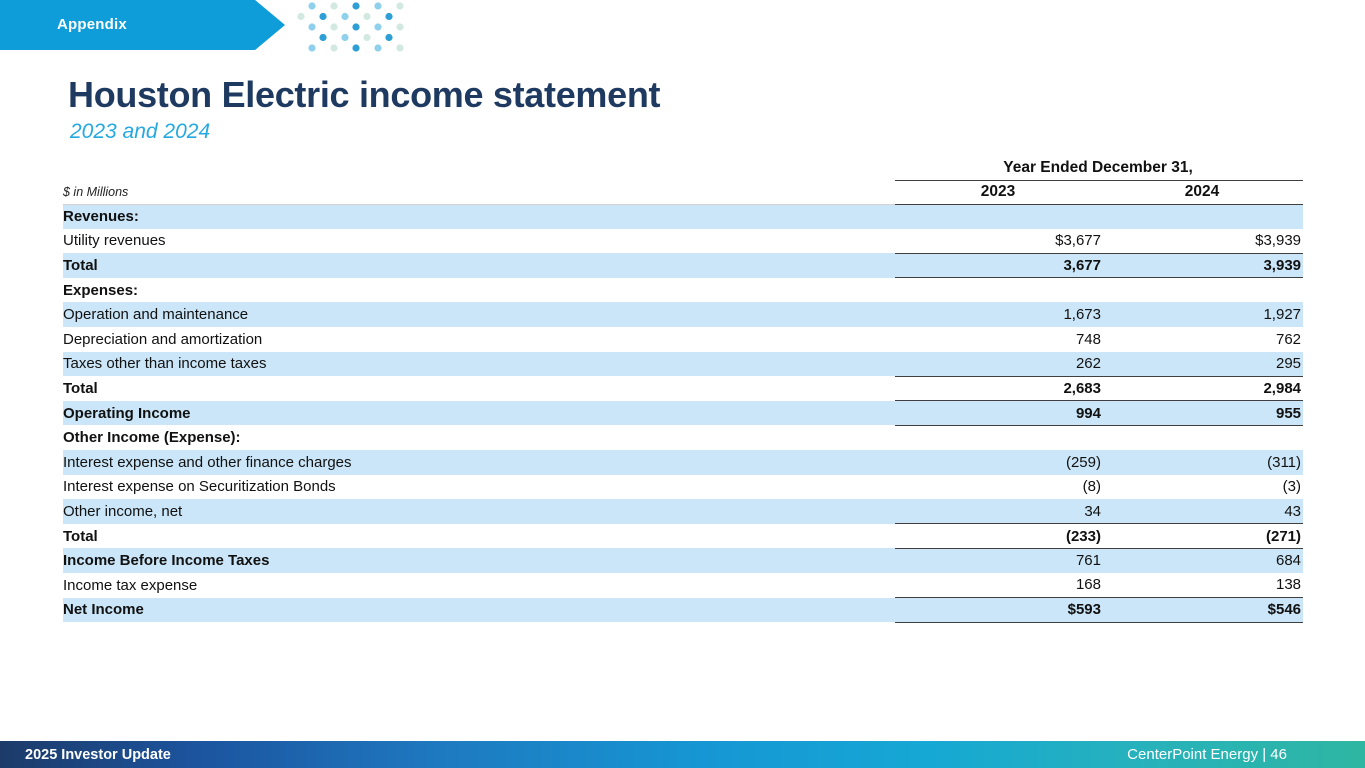 The height and width of the screenshot is (768, 1365). I want to click on table-row: Taxes other than income taxes 262 295, so click(683, 364).